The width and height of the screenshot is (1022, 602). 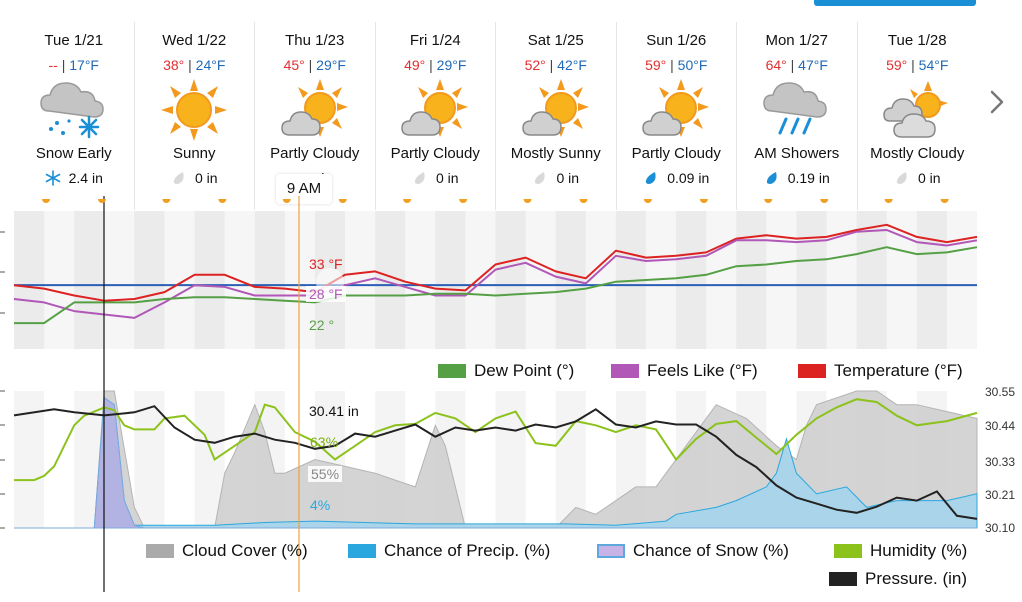 I want to click on temperature-readout: 33 °F, so click(x=326, y=264).